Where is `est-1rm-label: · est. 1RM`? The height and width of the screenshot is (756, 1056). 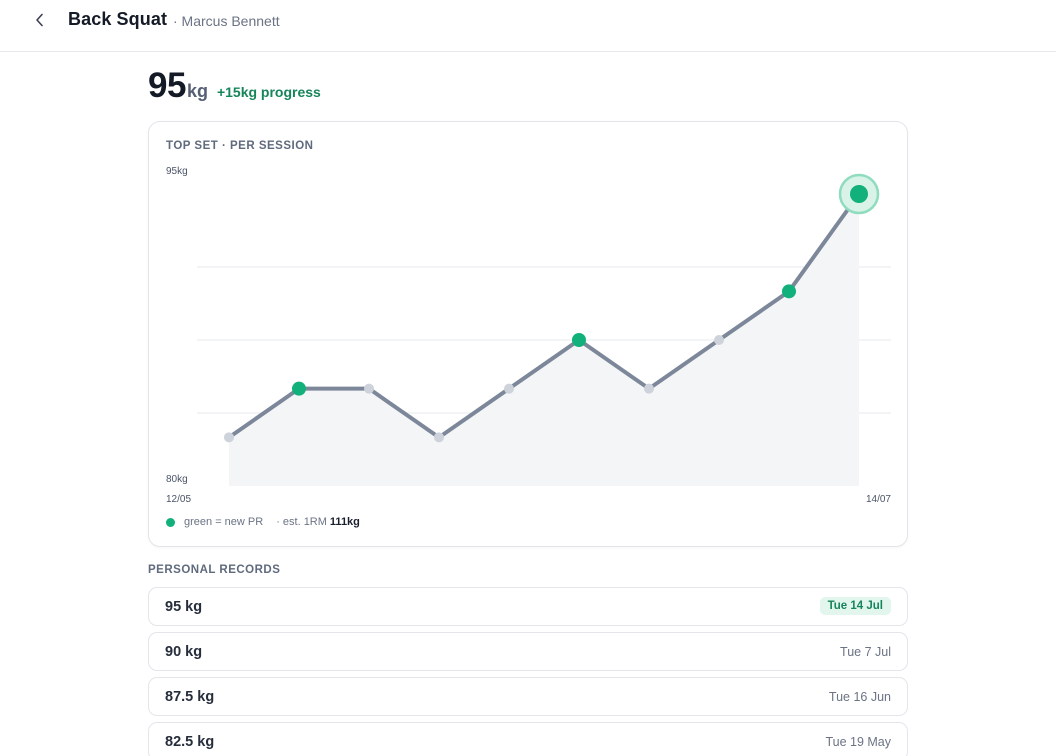 est-1rm-label: · est. 1RM is located at coordinates (301, 522).